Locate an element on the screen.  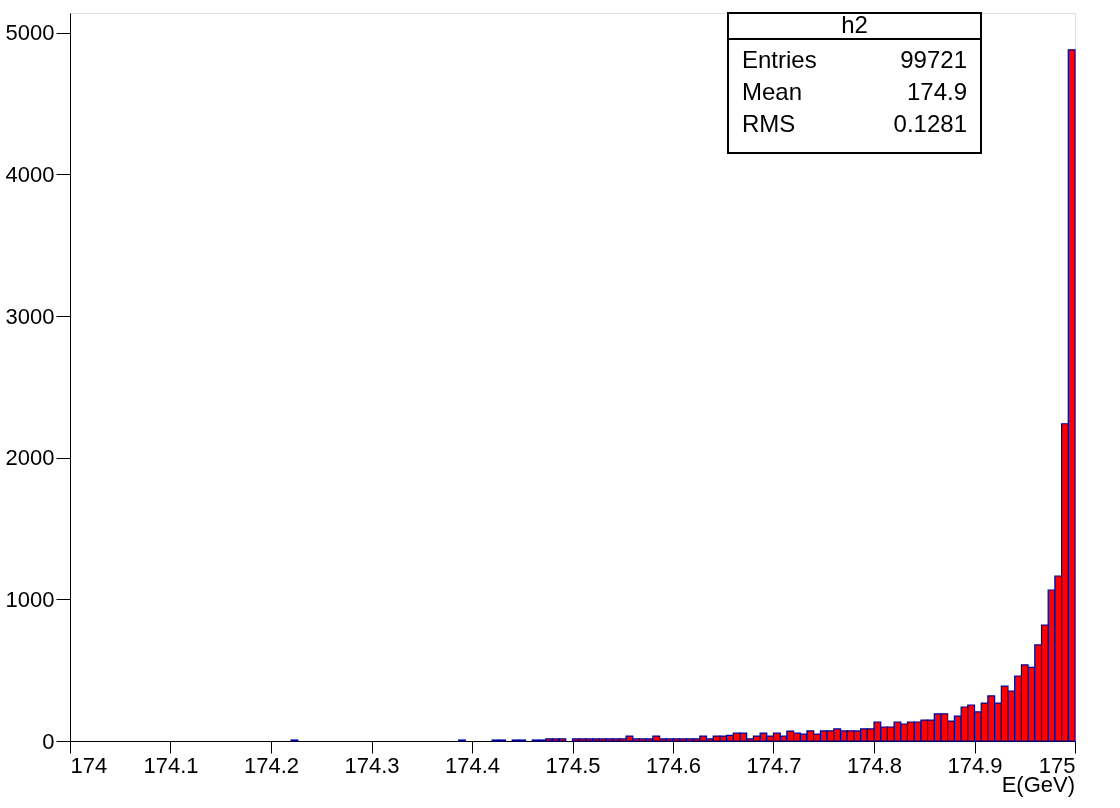
annotation: Entries is located at coordinates (779, 59).